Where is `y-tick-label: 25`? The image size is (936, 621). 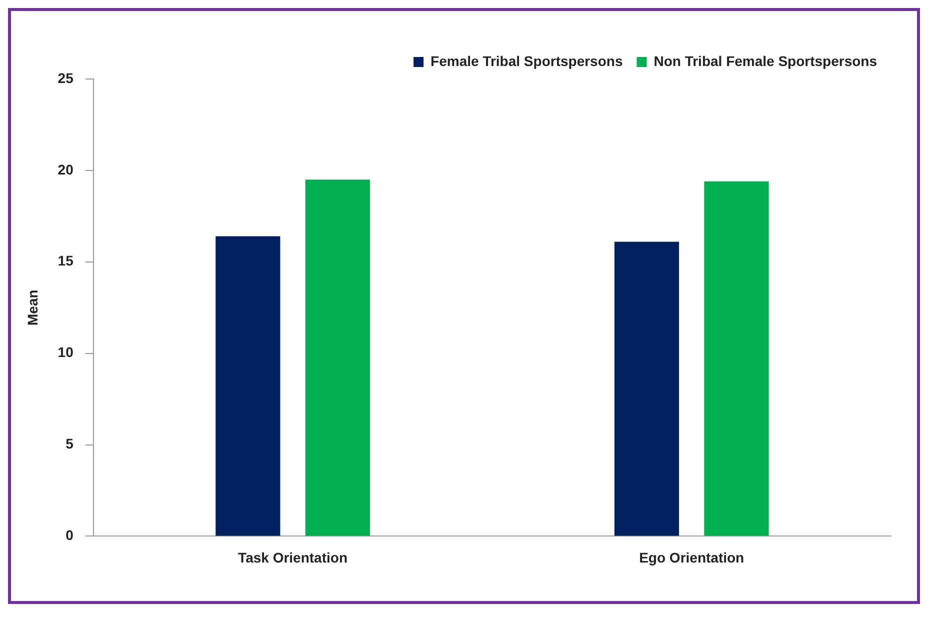 y-tick-label: 25 is located at coordinates (66, 78).